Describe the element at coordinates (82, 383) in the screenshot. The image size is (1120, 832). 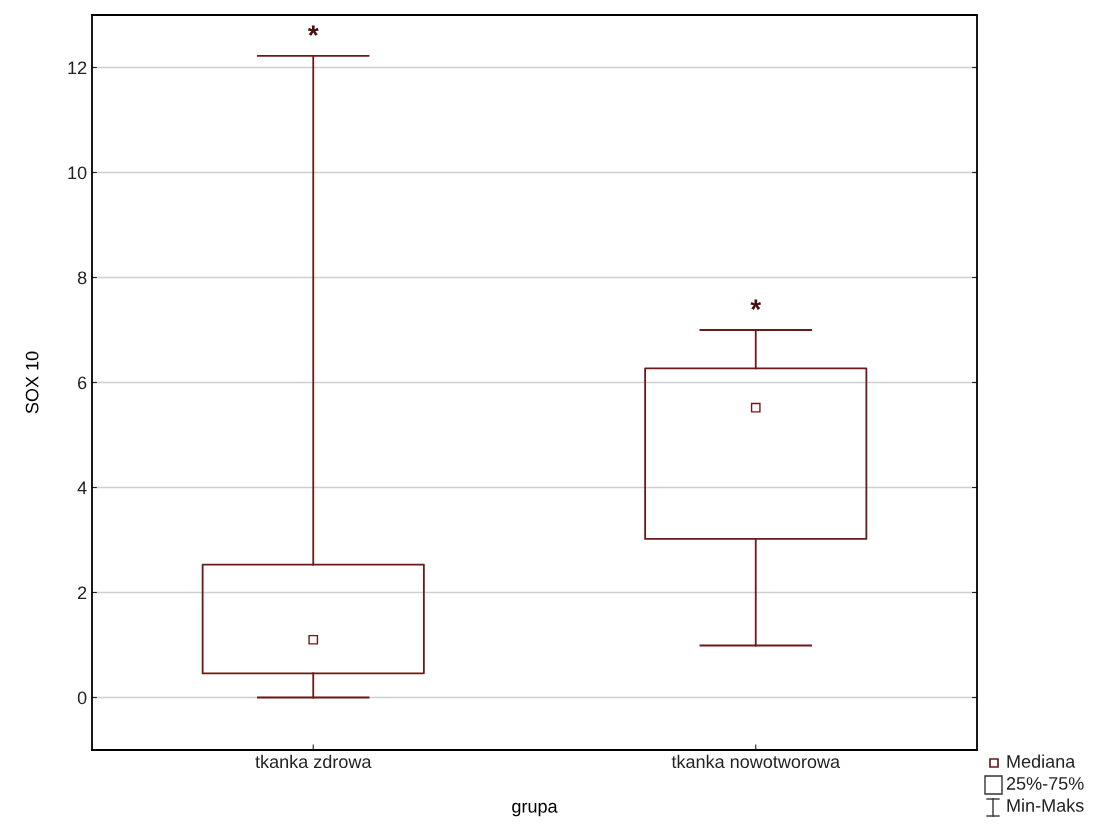
I see `y-tick-label: 6` at that location.